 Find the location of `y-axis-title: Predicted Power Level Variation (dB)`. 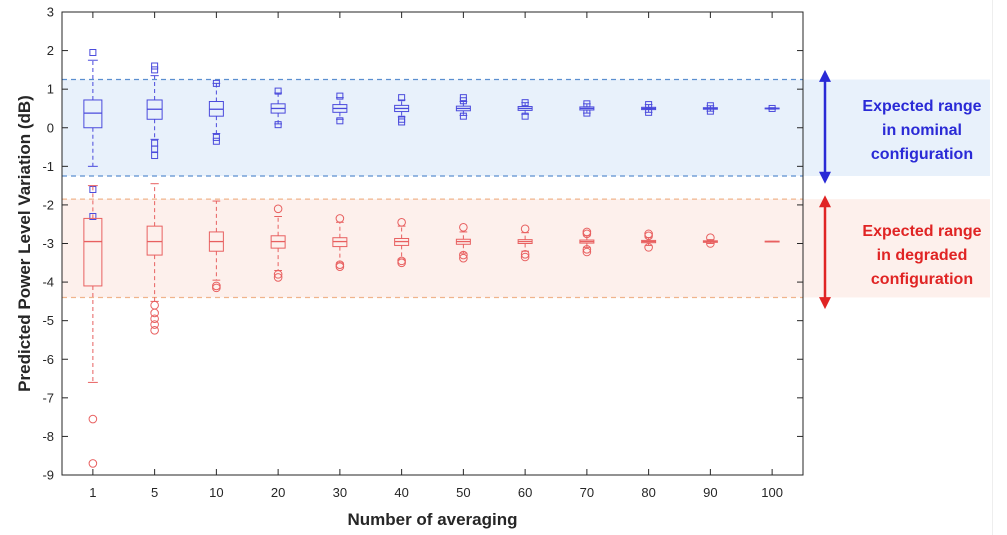

y-axis-title: Predicted Power Level Variation (dB) is located at coordinates (24, 243).